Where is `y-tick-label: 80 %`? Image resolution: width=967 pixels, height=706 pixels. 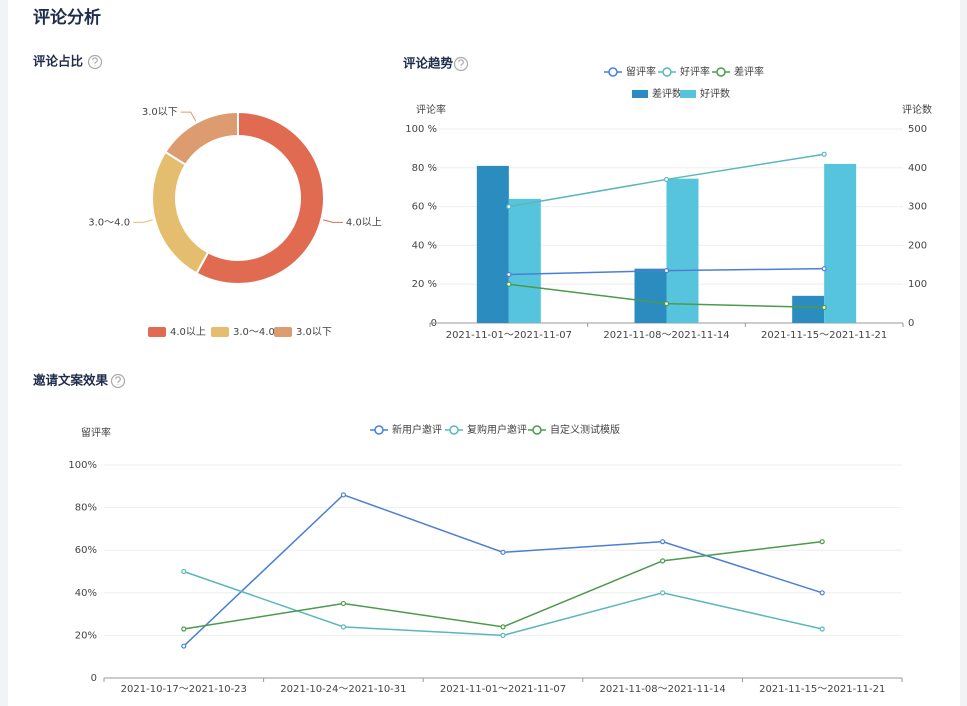 y-tick-label: 80 % is located at coordinates (424, 168).